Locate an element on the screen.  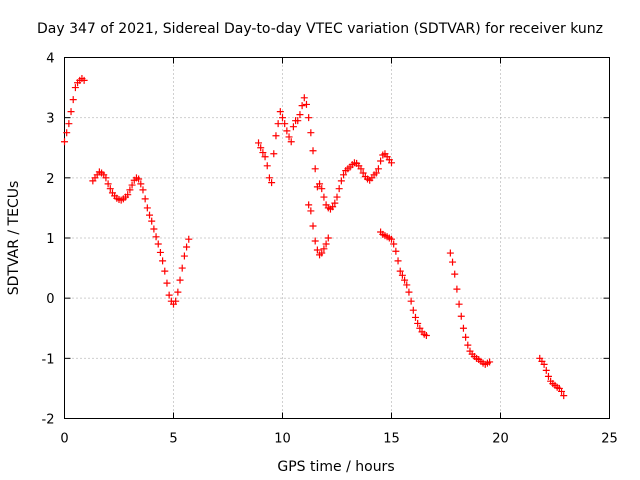
y-tick-label: -2 is located at coordinates (48, 420).